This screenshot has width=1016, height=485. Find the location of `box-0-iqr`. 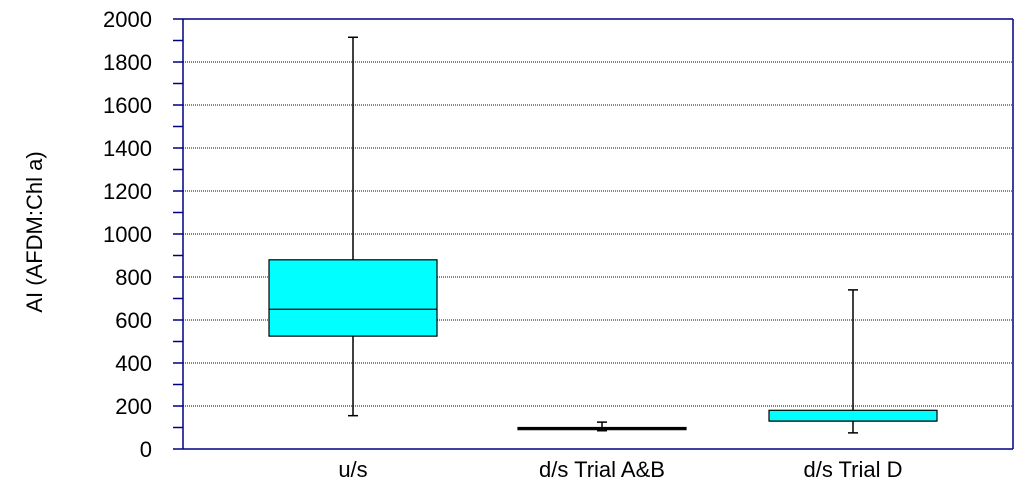

box-0-iqr is located at coordinates (353, 298).